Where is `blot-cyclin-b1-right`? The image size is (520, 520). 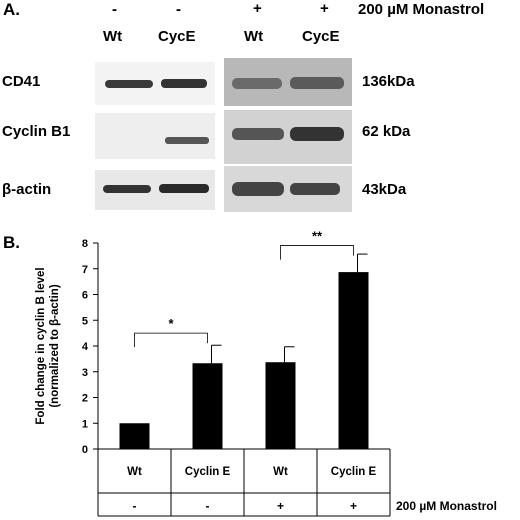
blot-cyclin-b1-right is located at coordinates (288, 137).